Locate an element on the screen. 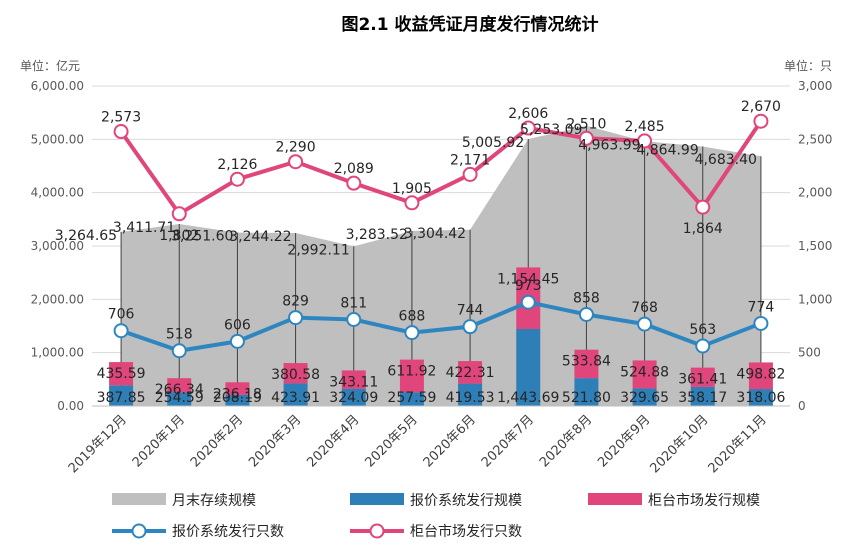 The image size is (864, 552). right-tick-label: 1,500 is located at coordinates (815, 246).